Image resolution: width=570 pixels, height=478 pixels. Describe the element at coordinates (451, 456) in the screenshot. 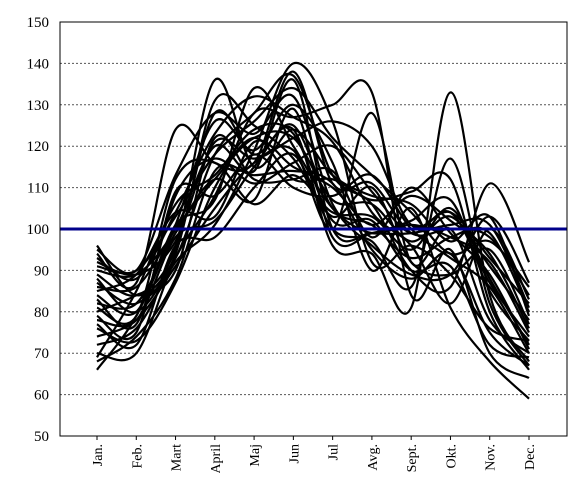

I see `x-tick-label: Okt.` at that location.